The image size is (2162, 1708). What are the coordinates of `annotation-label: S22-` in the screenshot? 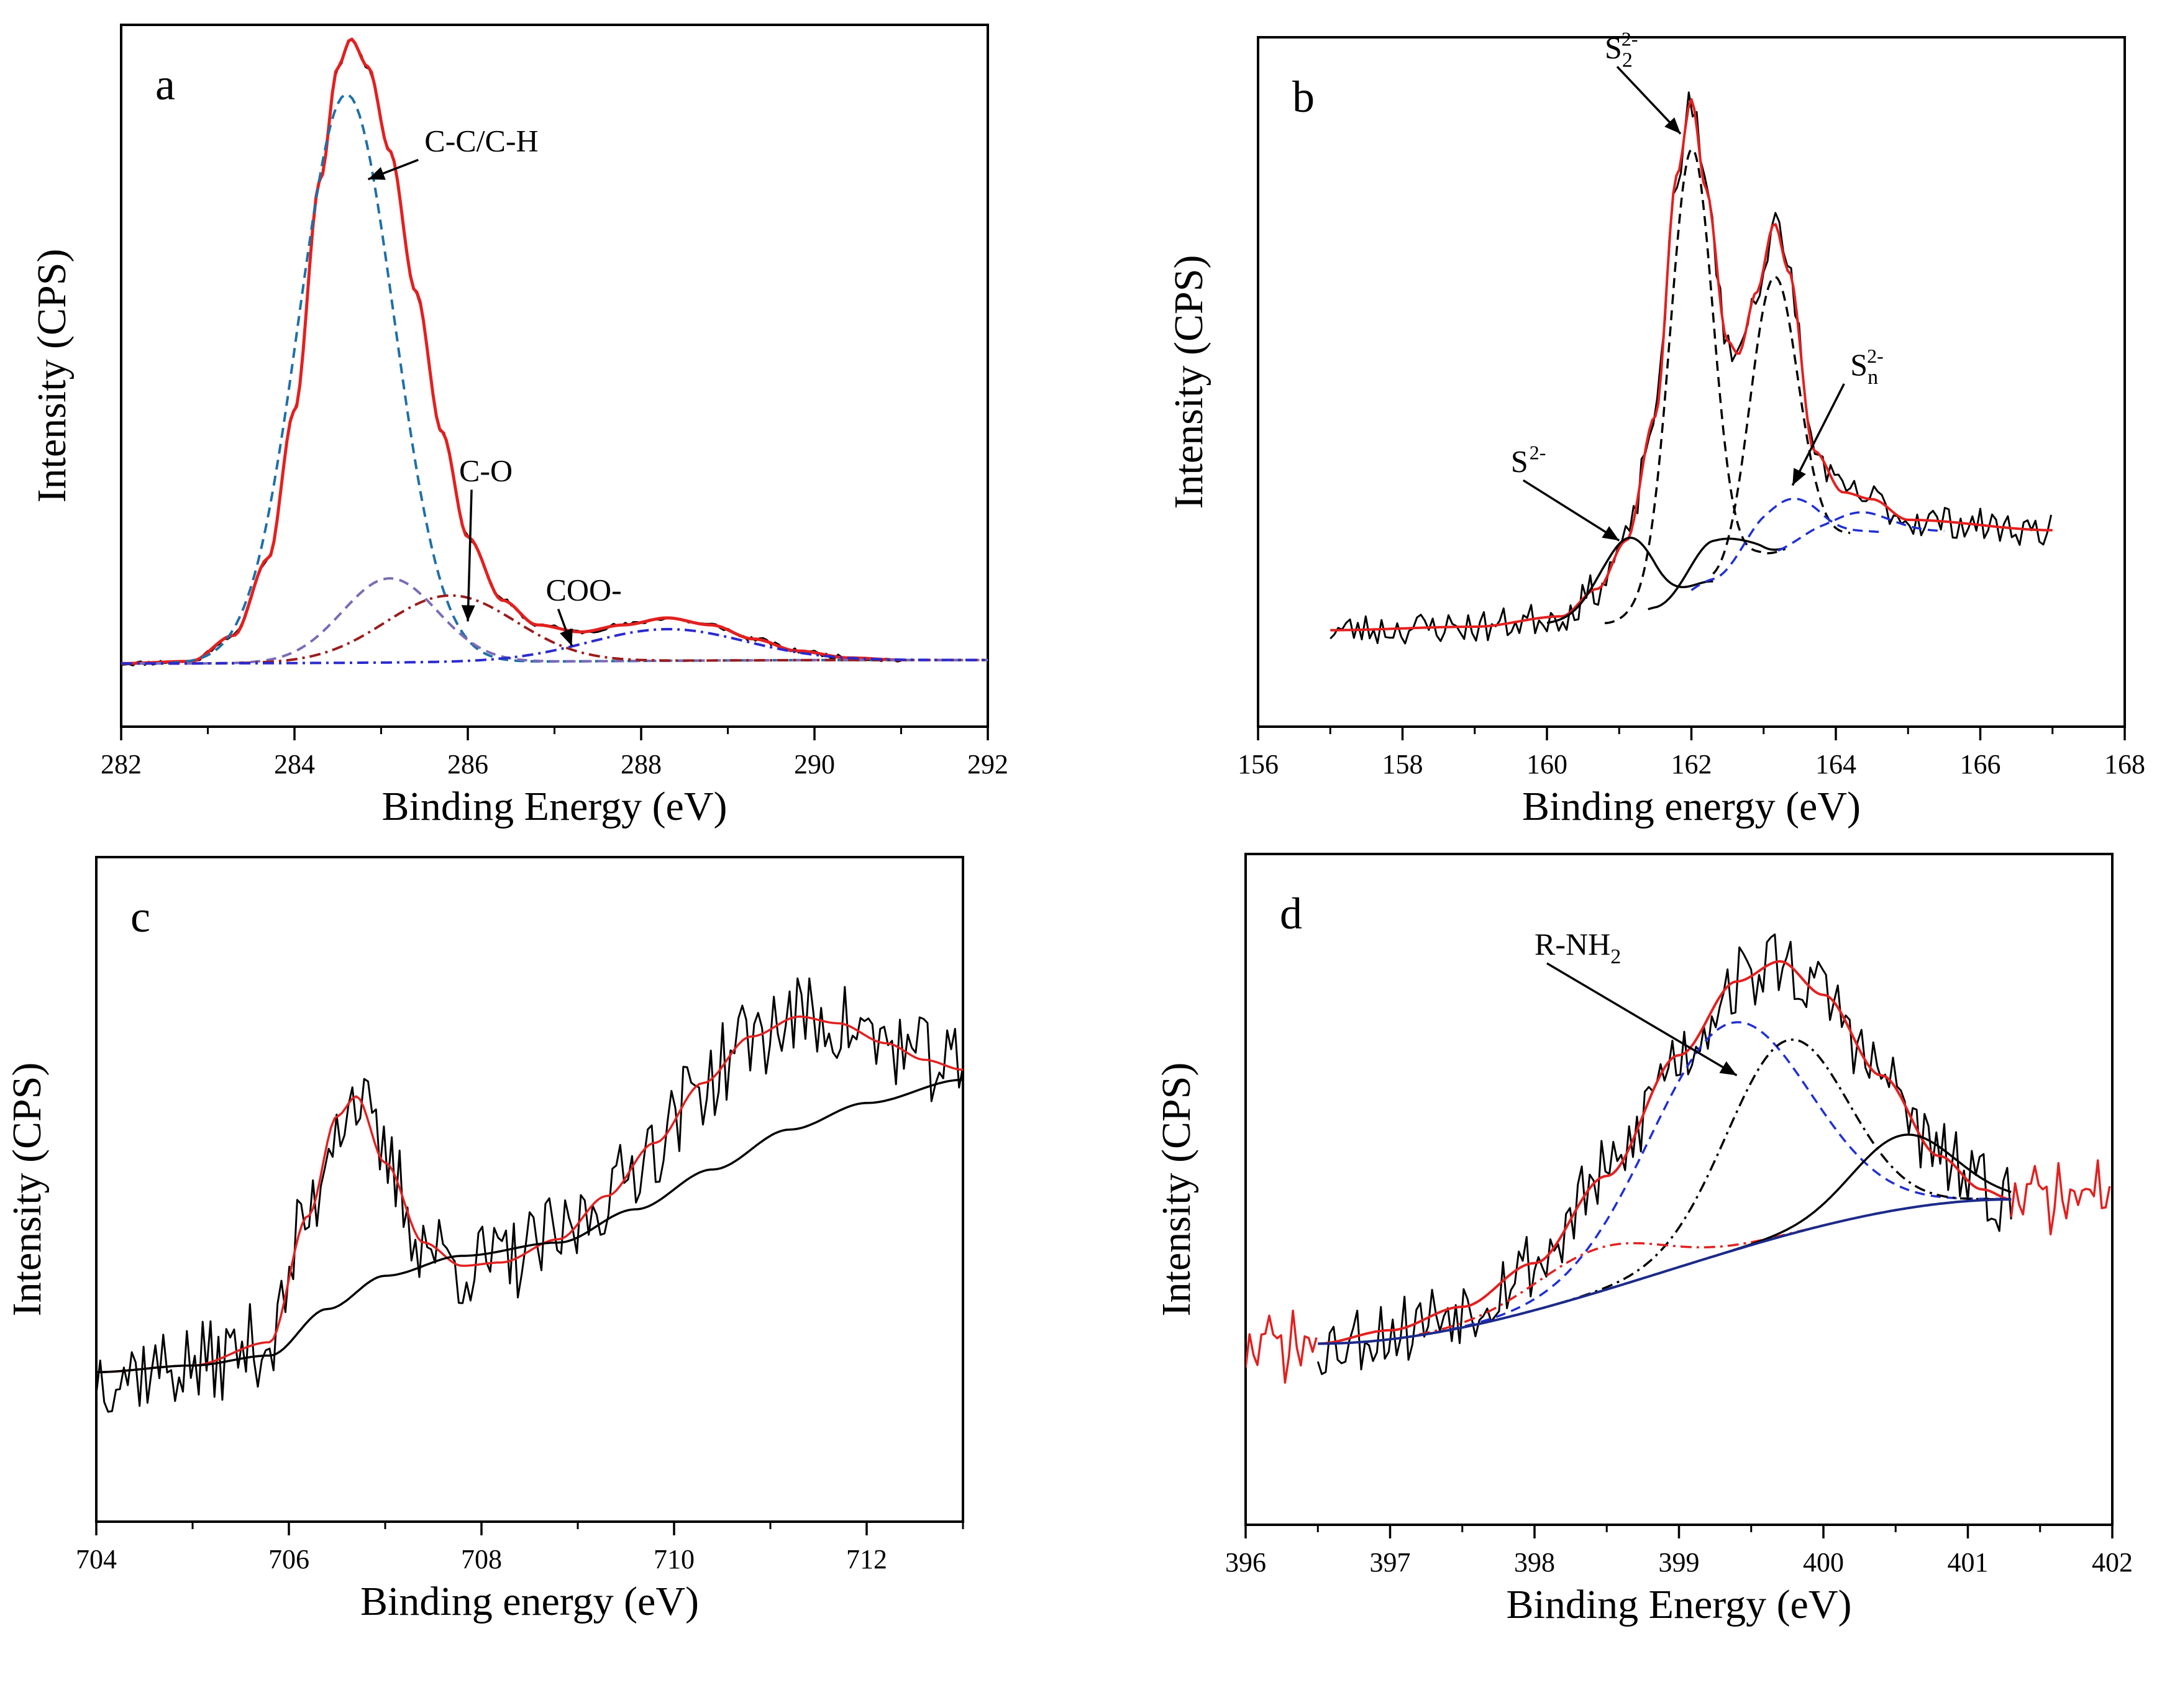 It's located at (1621, 49).